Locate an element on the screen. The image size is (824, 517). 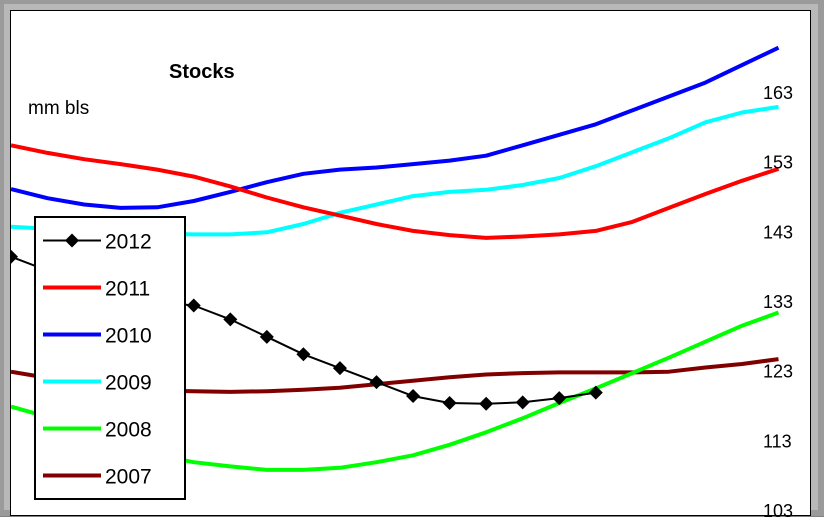
legend: 2012 2011 2010 2009 2008 2007 is located at coordinates (110, 358).